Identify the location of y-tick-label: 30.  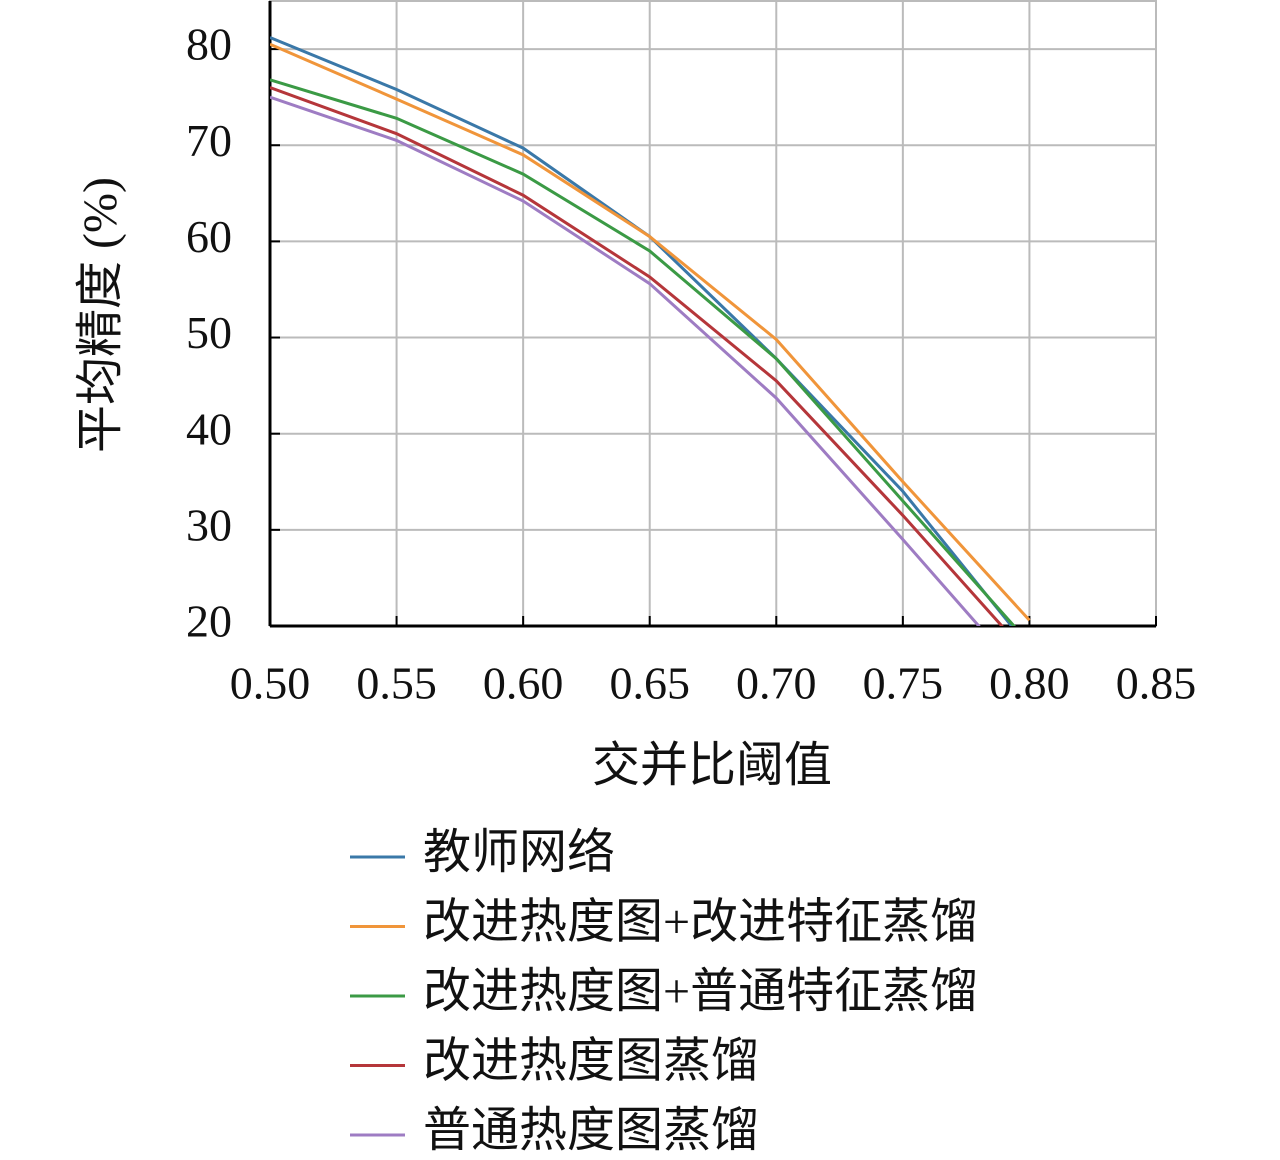
(209, 524).